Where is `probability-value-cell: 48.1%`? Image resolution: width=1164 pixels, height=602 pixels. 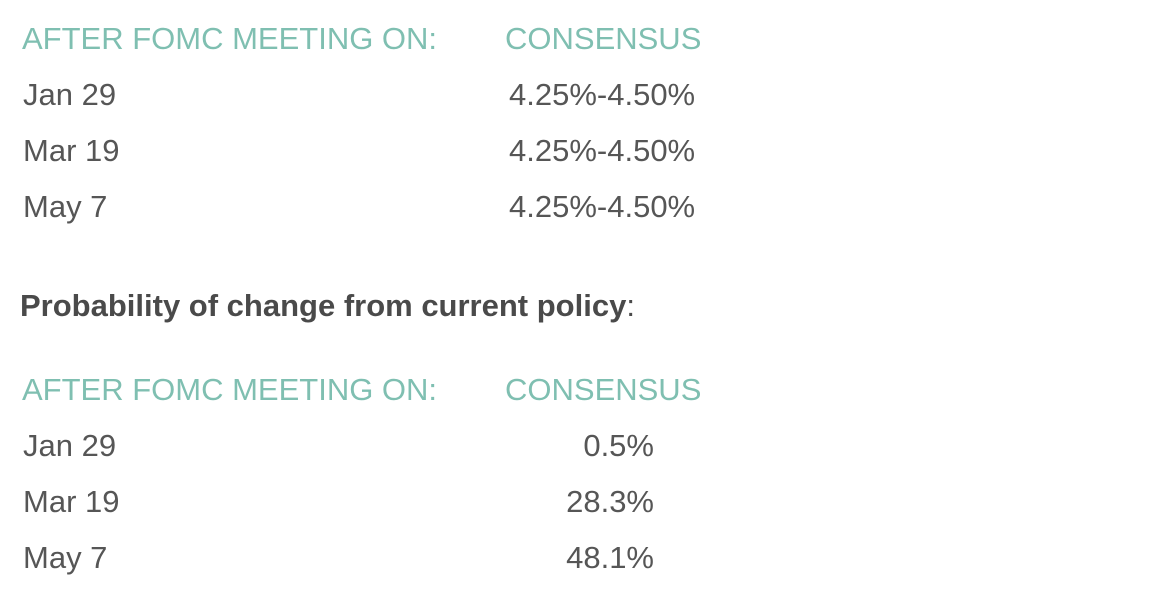 probability-value-cell: 48.1% is located at coordinates (610, 557).